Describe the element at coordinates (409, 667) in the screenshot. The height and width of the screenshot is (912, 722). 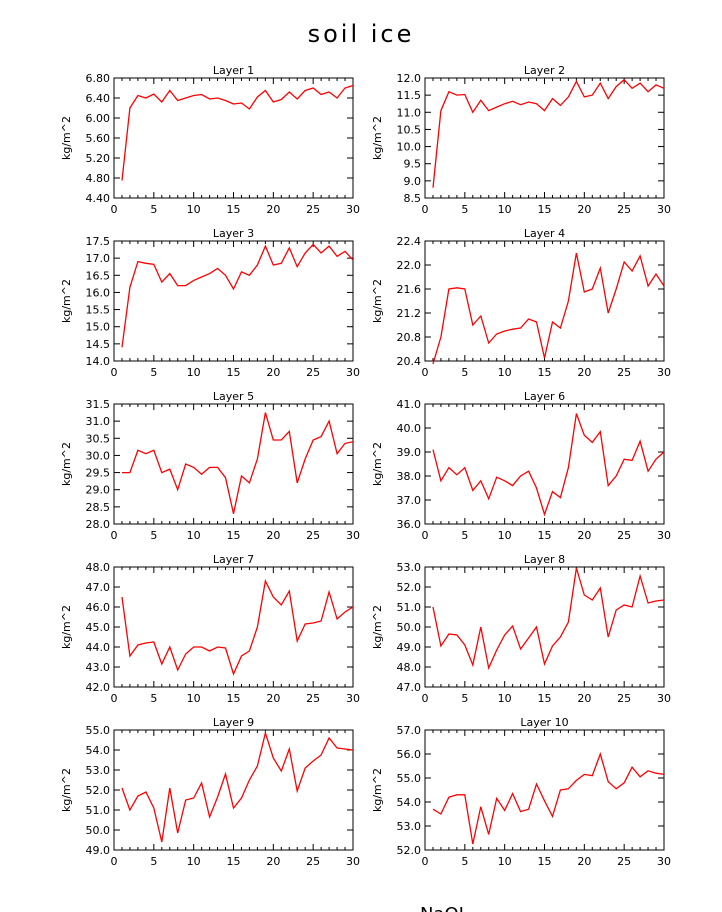
I see `panel-8-ytick-label: 48.0` at that location.